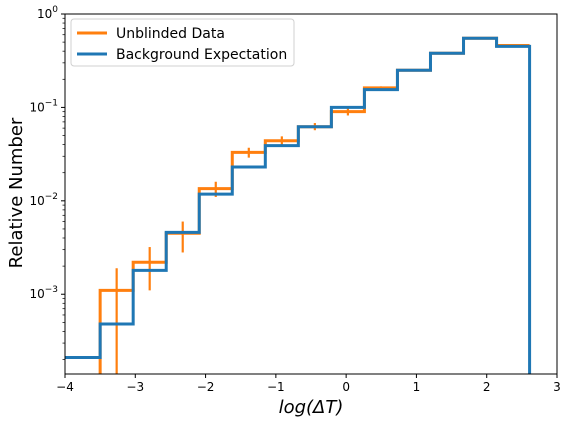  Describe the element at coordinates (417, 387) in the screenshot. I see `x-tick-label: 1` at that location.